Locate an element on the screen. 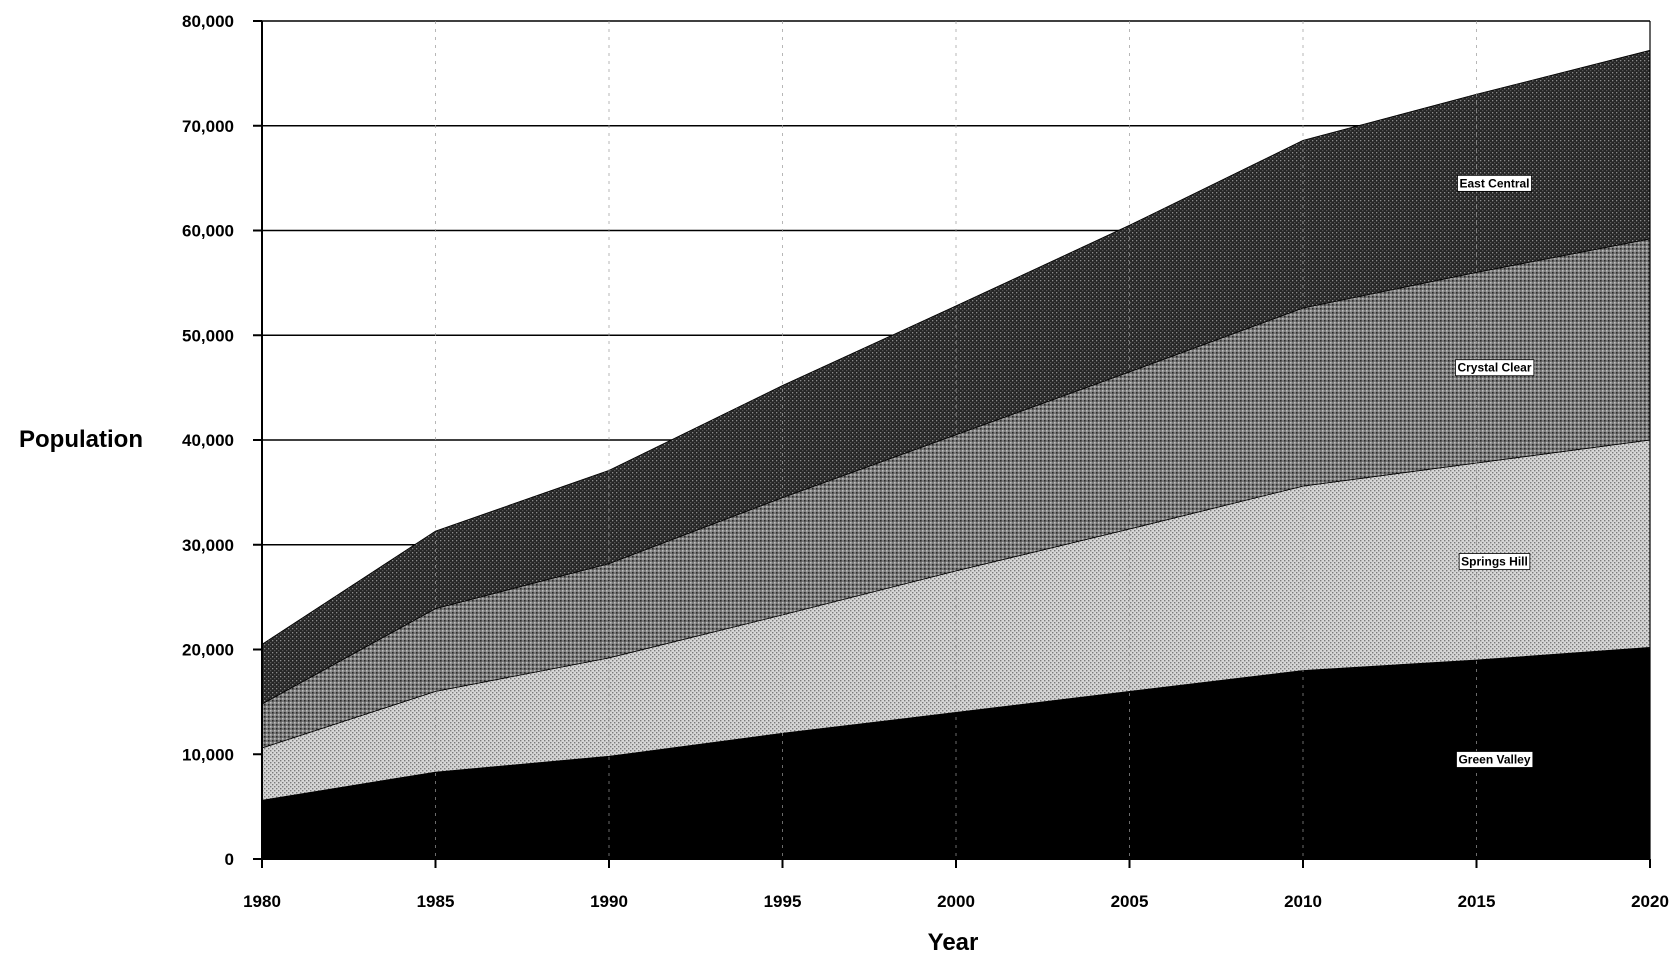  series-label-text: Green Valley is located at coordinates (1494, 759).